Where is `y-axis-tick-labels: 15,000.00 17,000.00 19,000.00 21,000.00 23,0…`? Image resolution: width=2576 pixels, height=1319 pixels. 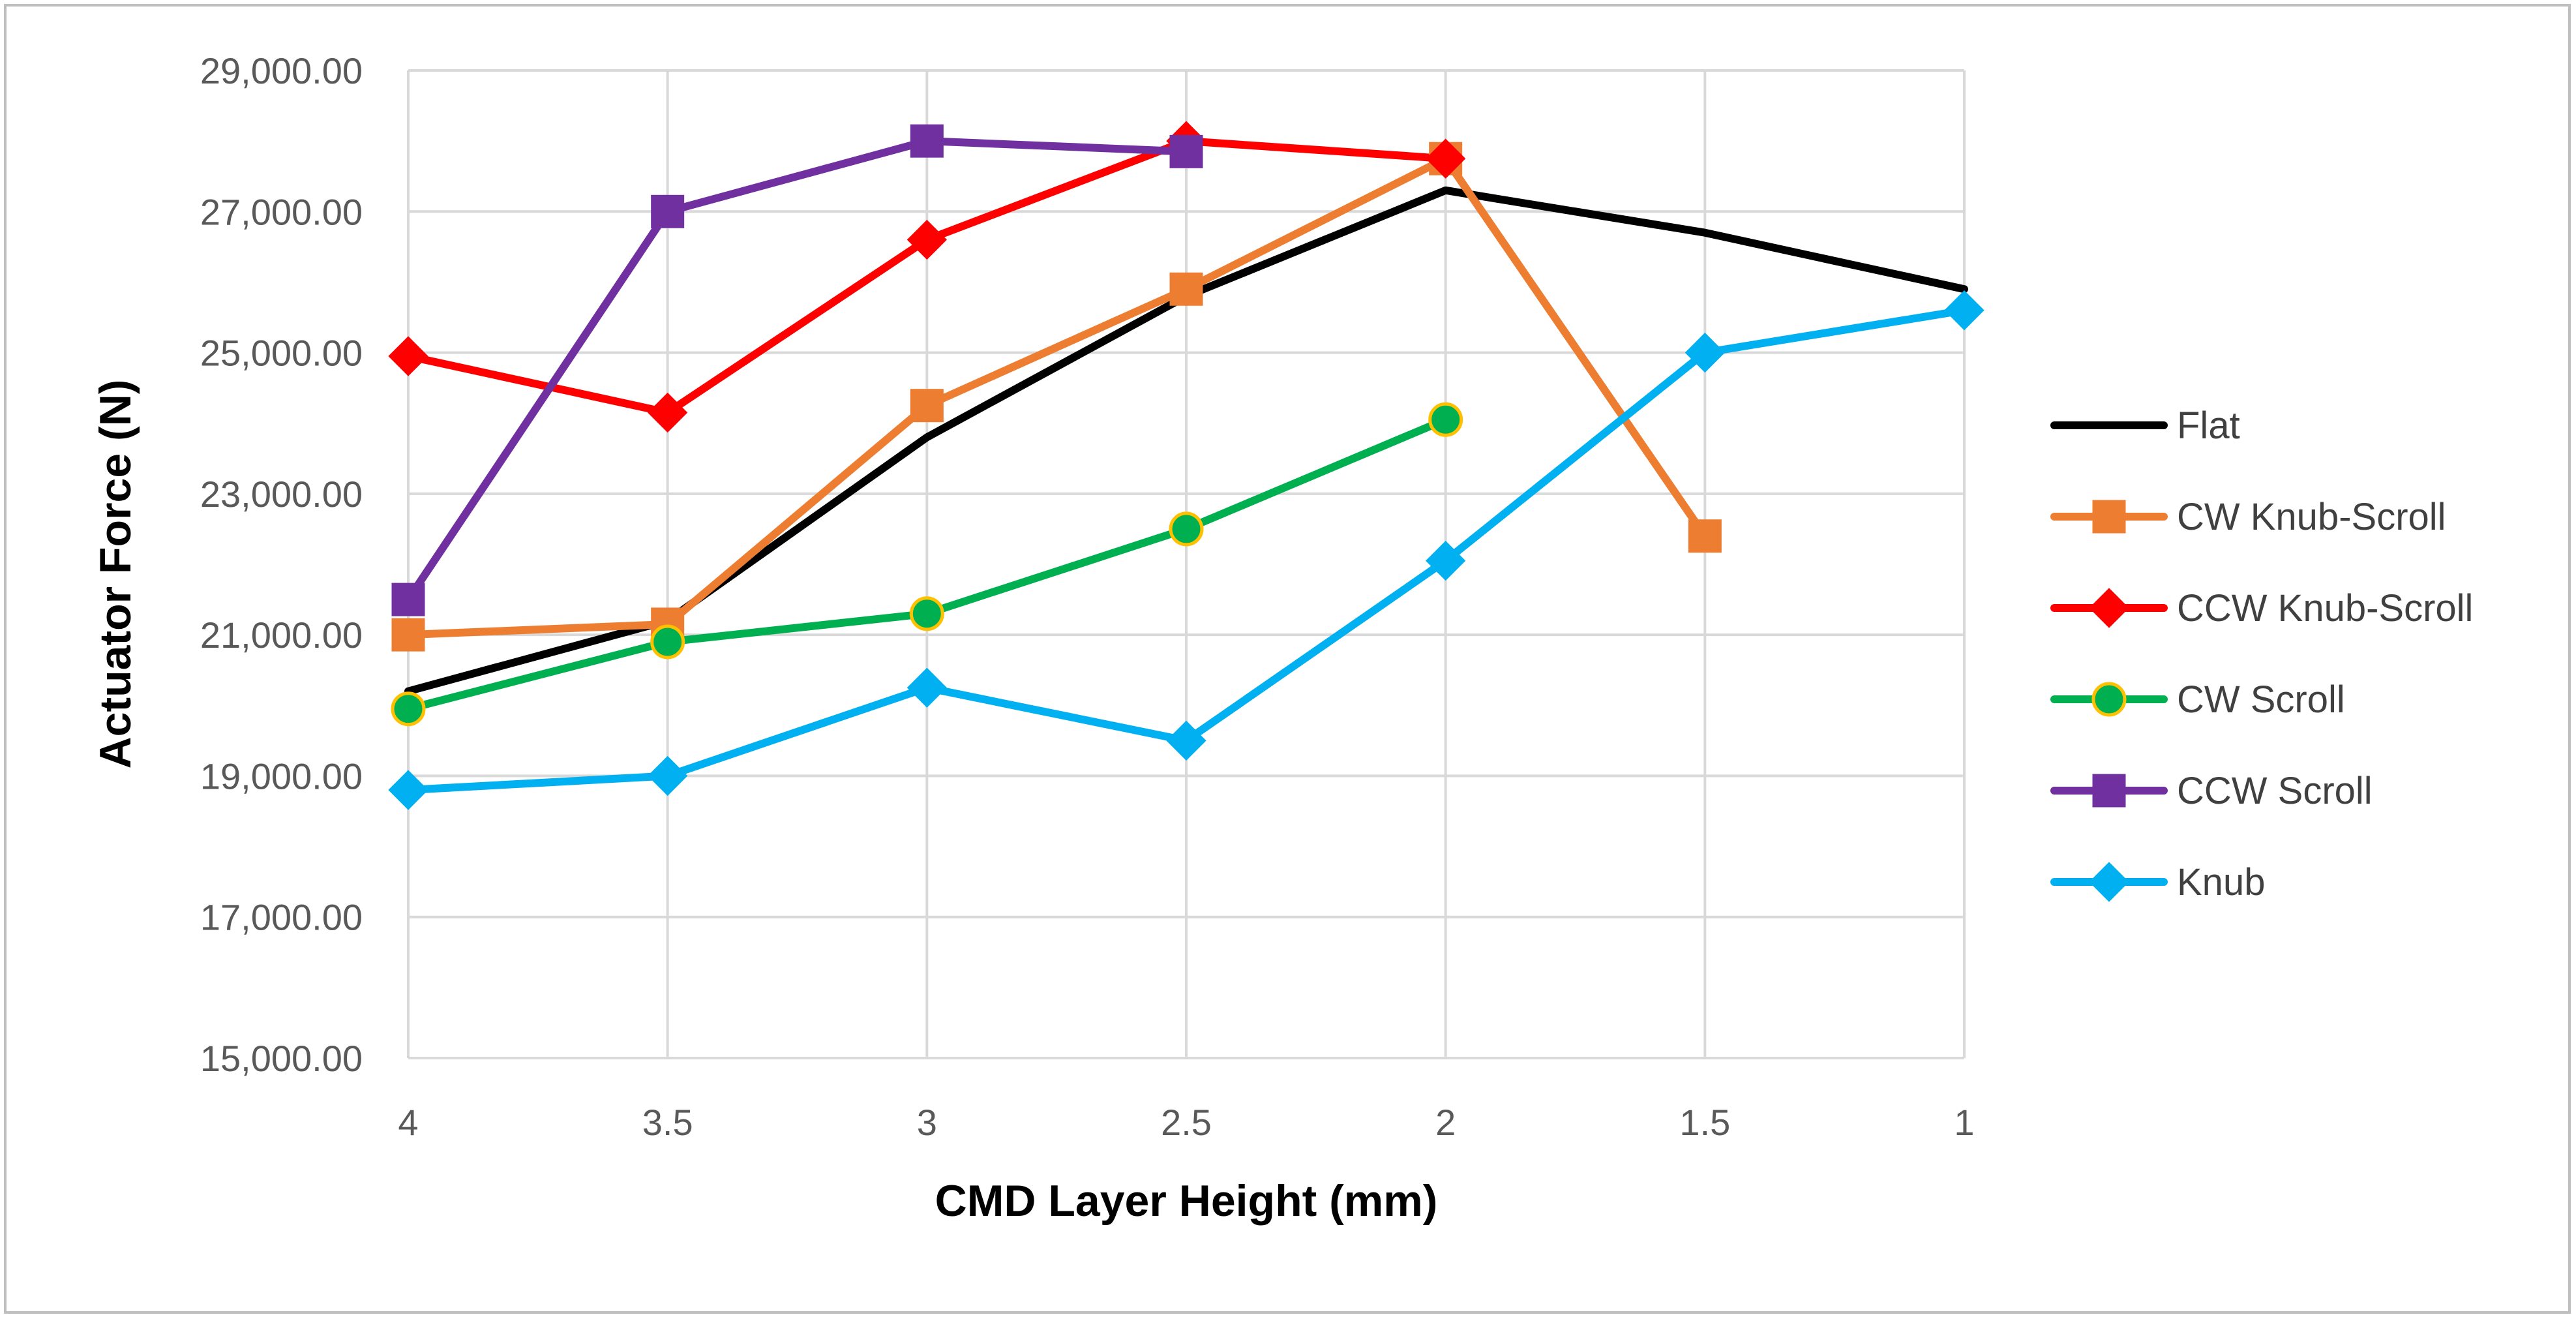 y-axis-tick-labels: 15,000.00 17,000.00 19,000.00 21,000.00 23,0… is located at coordinates (281, 564).